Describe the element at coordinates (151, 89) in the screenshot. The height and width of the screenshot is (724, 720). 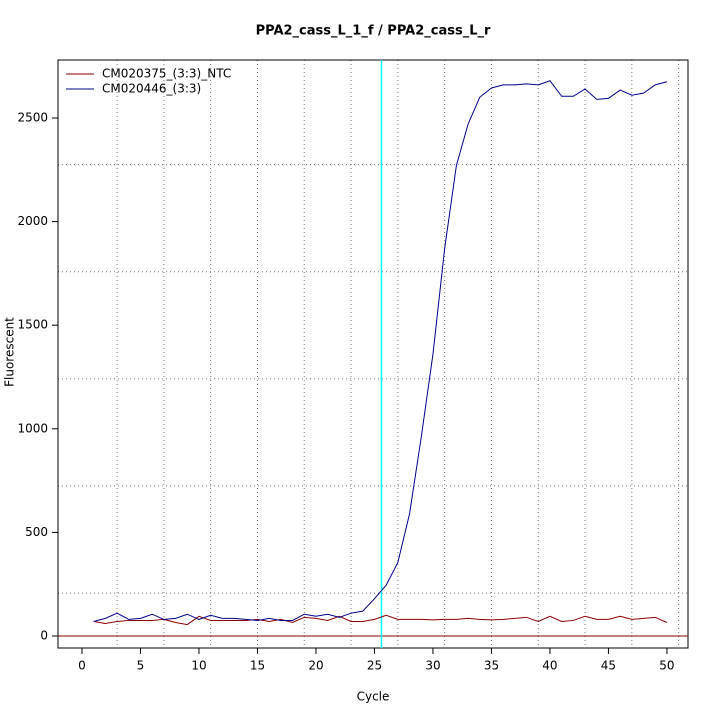
I see `legend-label: CM020446_(3:3)` at that location.